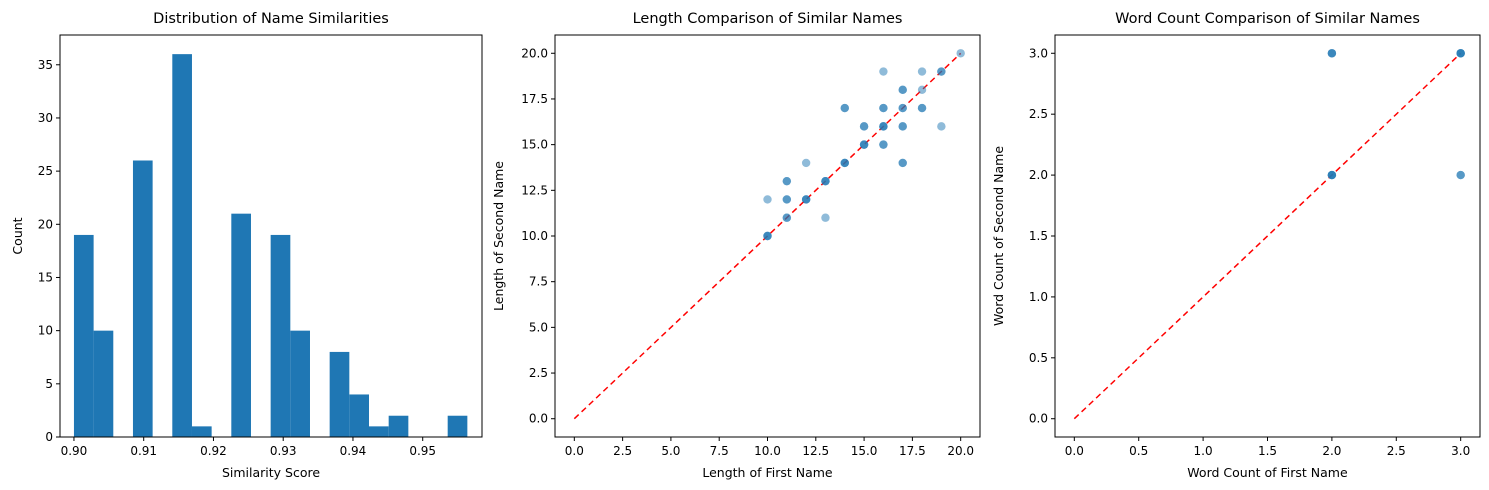 The image size is (1489, 490). What do you see at coordinates (534, 236) in the screenshot?
I see `y-tick-label: 10.0` at bounding box center [534, 236].